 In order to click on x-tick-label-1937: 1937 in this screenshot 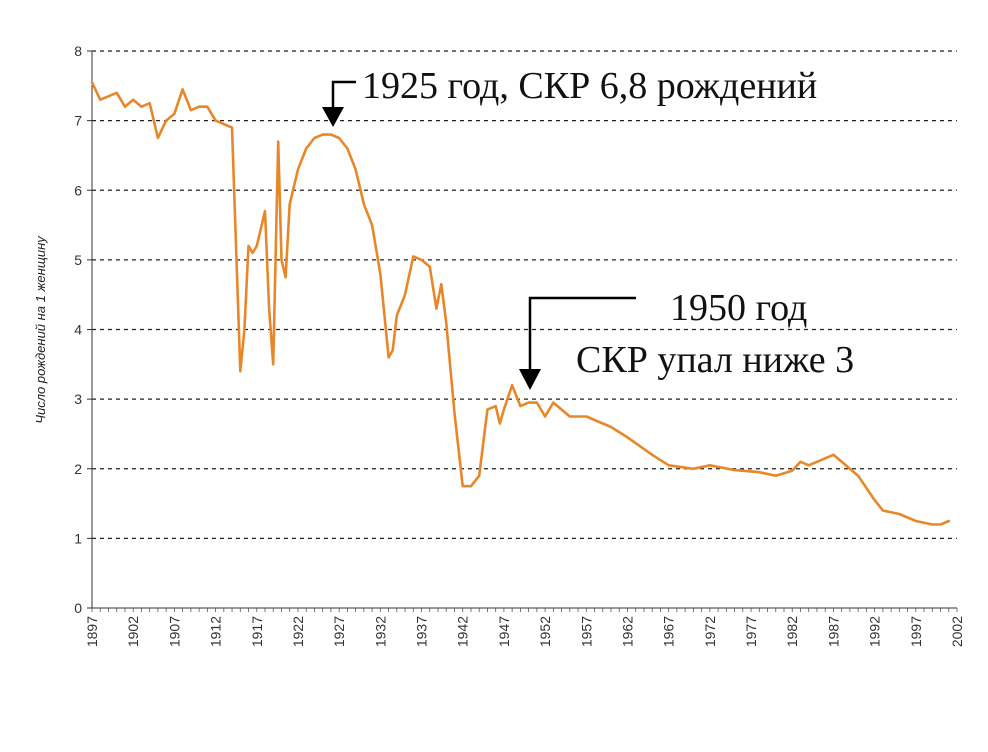, I will do `click(422, 631)`.